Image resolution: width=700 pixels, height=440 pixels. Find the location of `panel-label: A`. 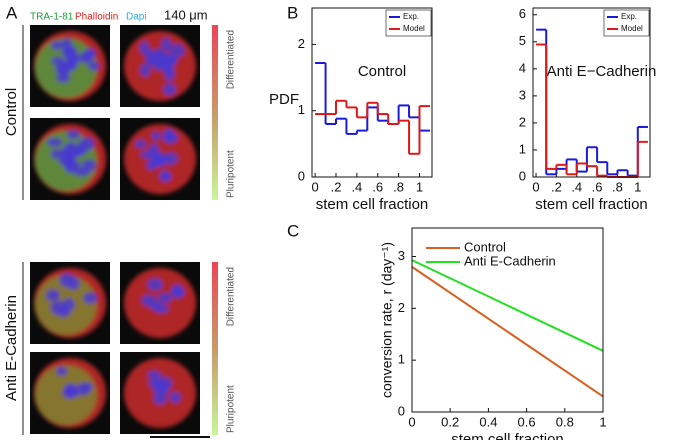

panel-label: A is located at coordinates (12, 12).